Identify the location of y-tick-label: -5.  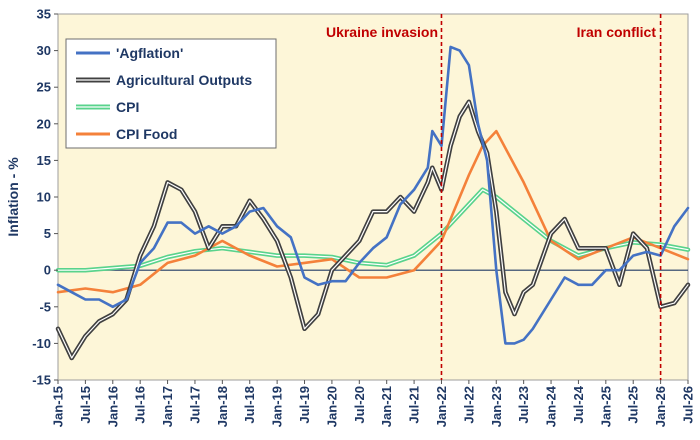
(45, 306).